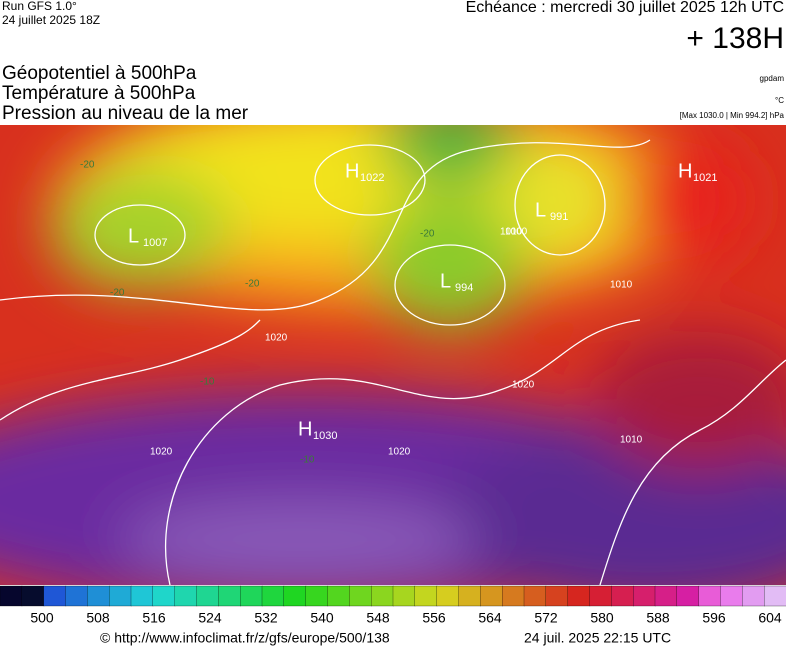 This screenshot has width=786, height=648. Describe the element at coordinates (378, 618) in the screenshot. I see `colorbar-label: 548` at that location.